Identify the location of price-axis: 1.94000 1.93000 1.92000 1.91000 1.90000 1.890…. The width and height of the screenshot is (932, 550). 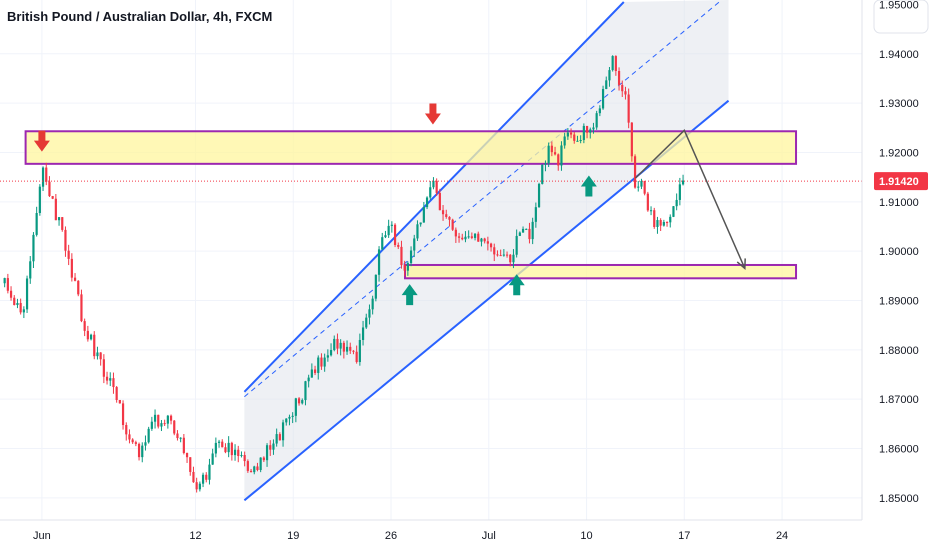
(896, 260).